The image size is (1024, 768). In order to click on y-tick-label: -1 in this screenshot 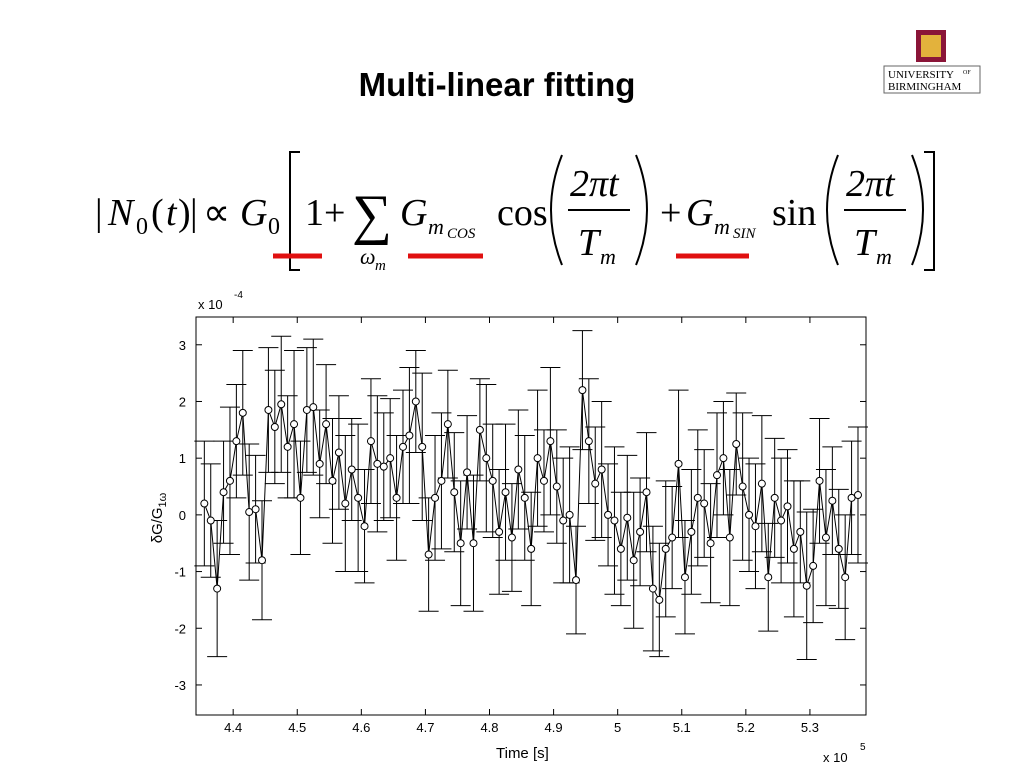, I will do `click(180, 572)`.